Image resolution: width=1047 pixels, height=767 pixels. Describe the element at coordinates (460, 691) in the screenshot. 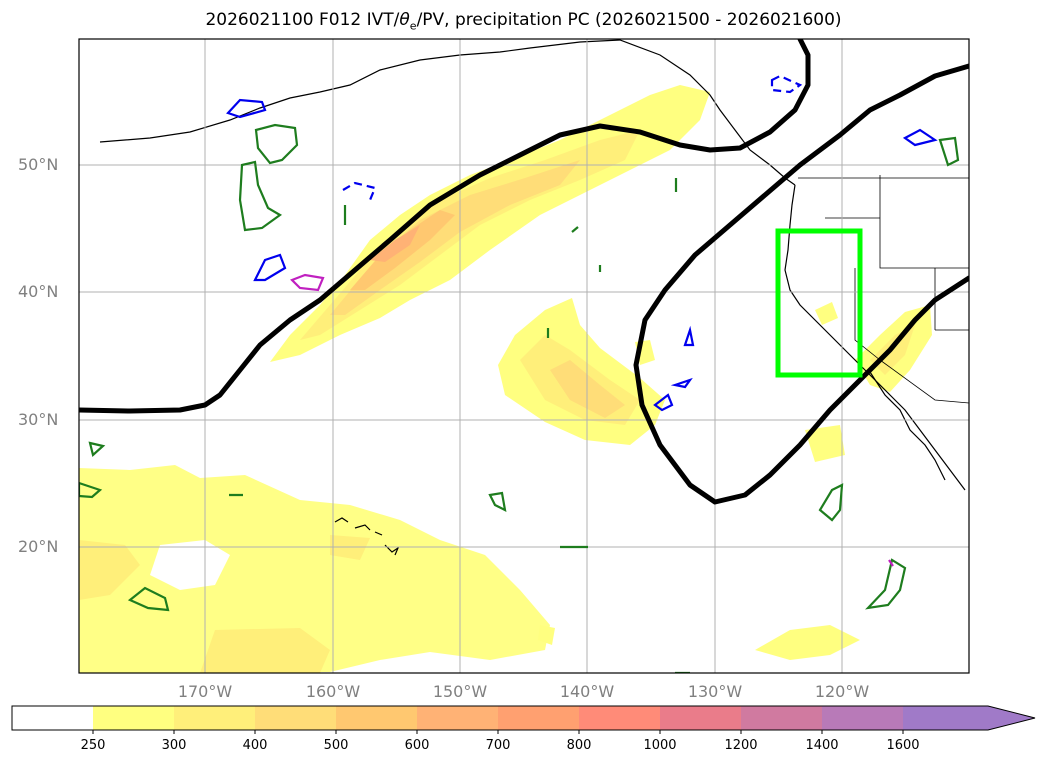

I see `lon-label-150w: 150°W` at that location.